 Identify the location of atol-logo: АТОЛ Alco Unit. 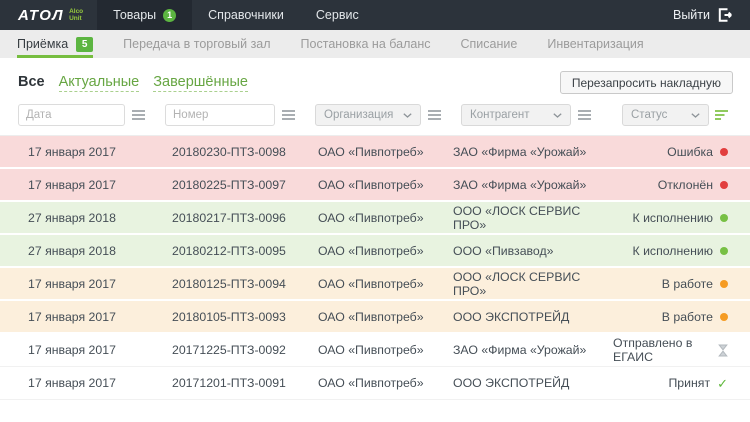
(50, 15).